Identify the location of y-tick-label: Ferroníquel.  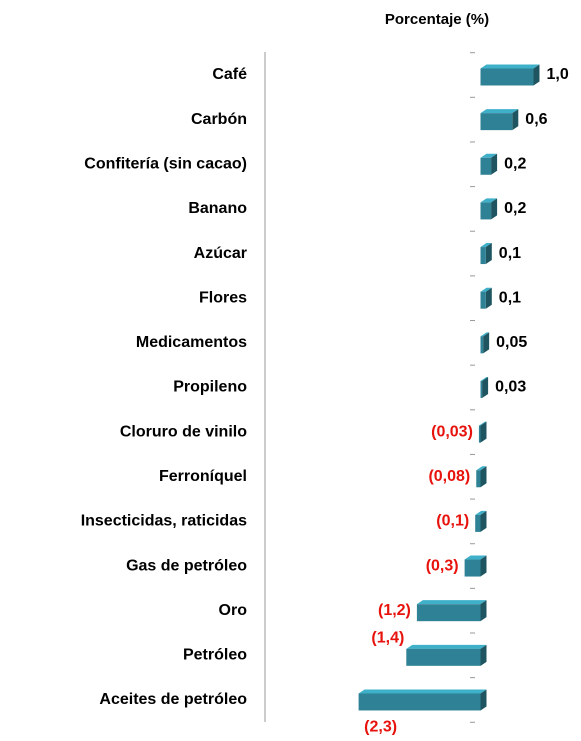
(203, 476).